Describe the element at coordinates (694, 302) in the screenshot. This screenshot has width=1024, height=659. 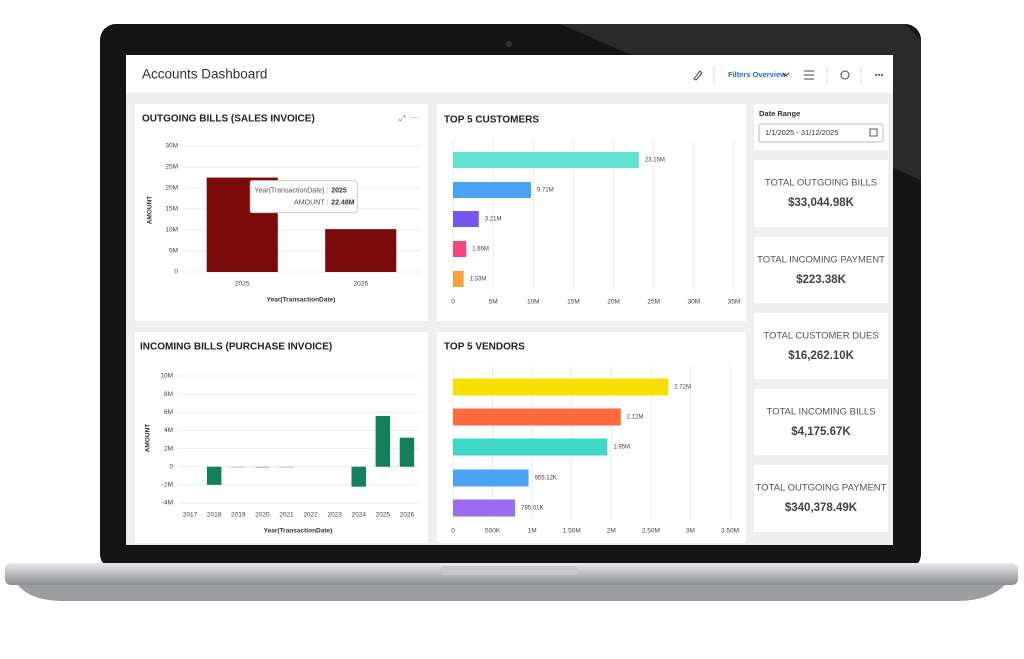
I see `x-tick-label: 30M` at that location.